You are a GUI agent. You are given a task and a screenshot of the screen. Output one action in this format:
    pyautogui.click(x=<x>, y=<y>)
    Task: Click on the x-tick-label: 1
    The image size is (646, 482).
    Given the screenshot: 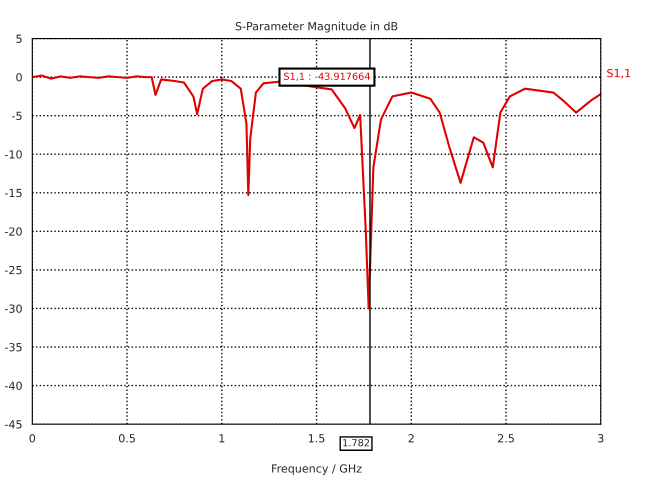 What is the action you would take?
    pyautogui.click(x=221, y=438)
    